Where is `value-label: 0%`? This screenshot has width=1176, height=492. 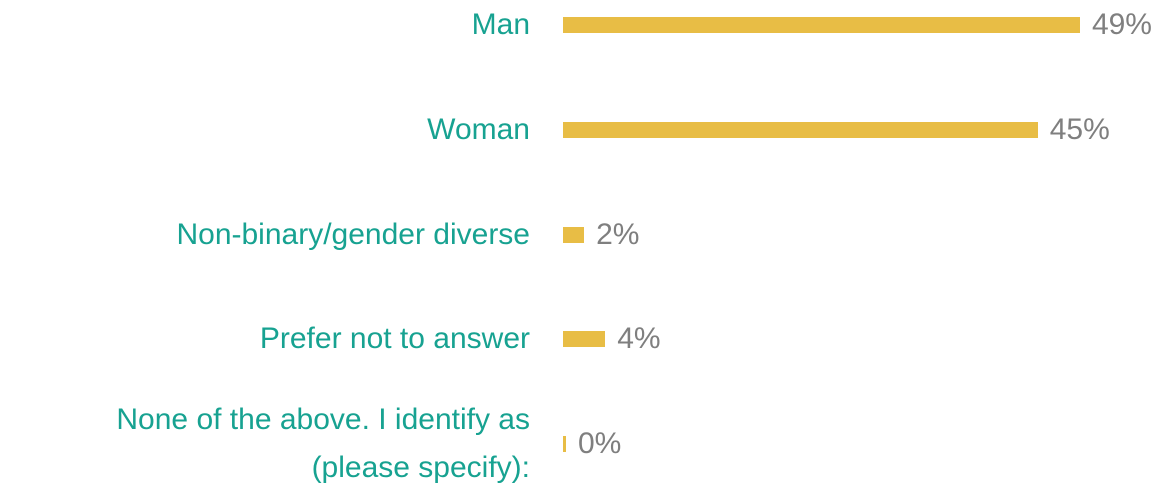 value-label: 0% is located at coordinates (600, 444).